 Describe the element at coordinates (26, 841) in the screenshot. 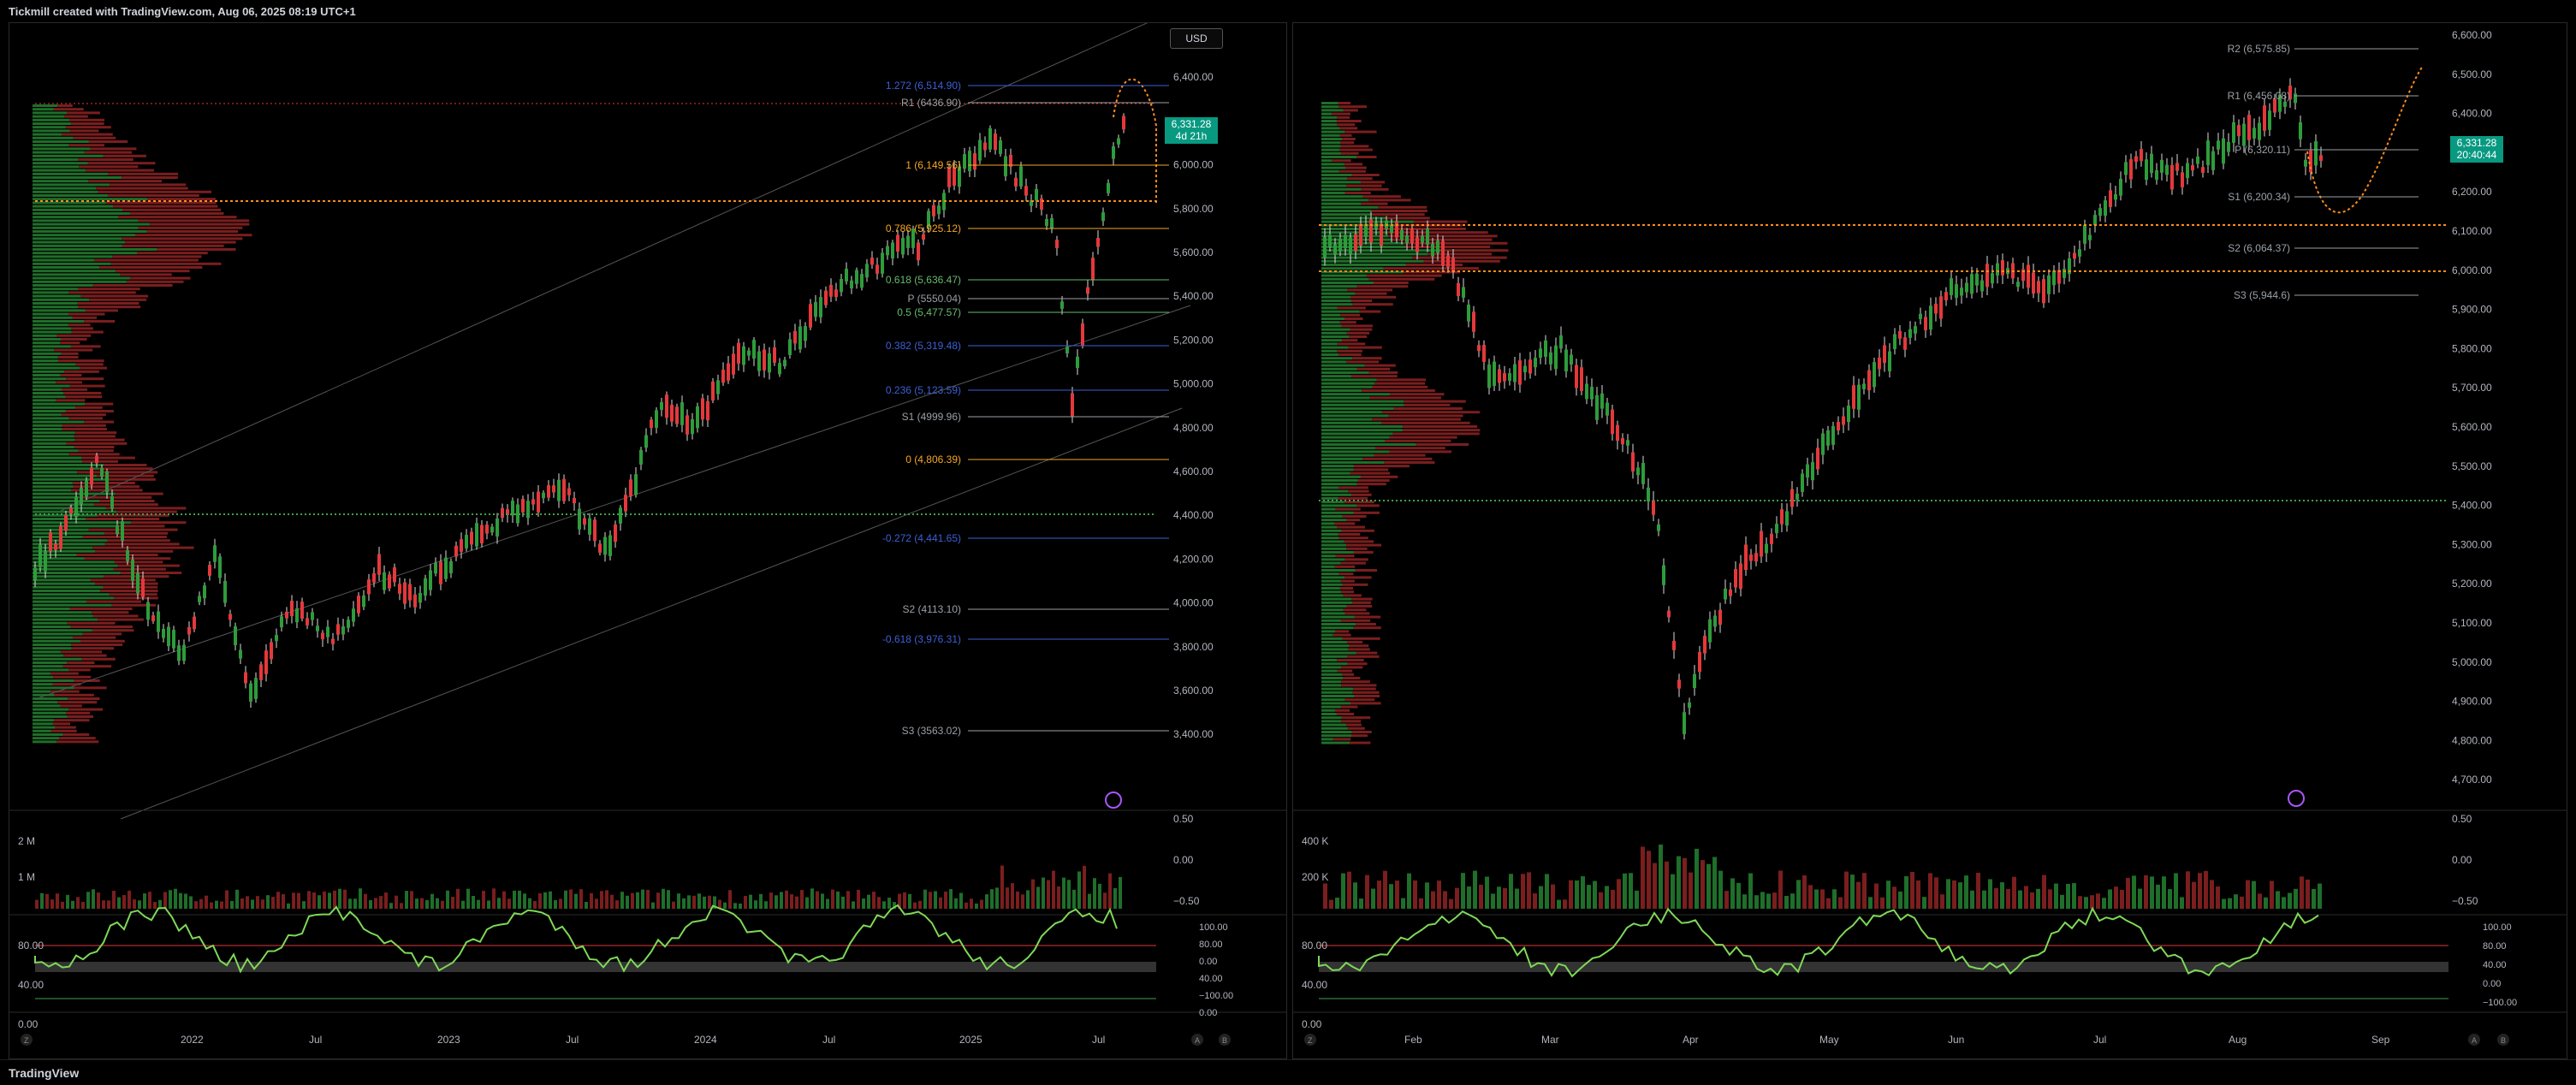

I see `volume-axis-label: 2 M` at that location.